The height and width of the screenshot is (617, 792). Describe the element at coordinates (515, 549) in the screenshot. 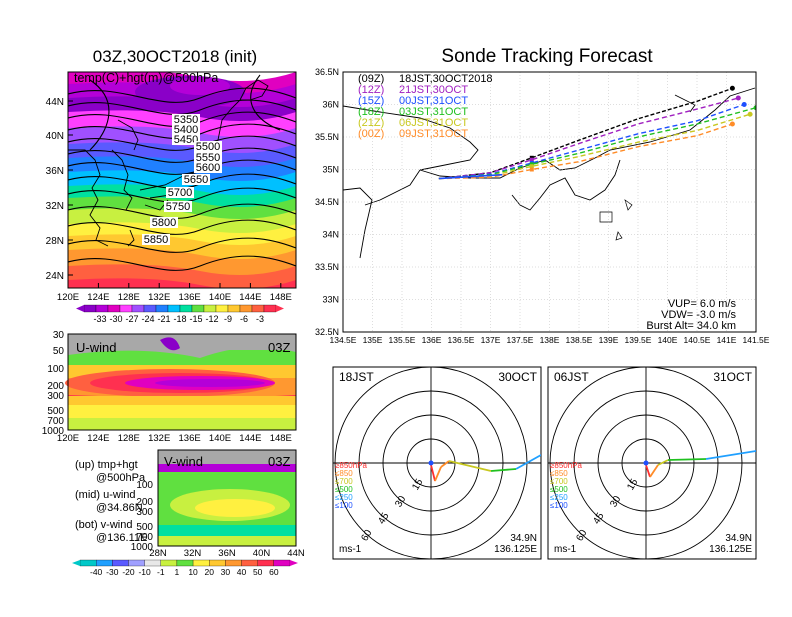

I see `hodo-location-lon: 136.125E` at that location.